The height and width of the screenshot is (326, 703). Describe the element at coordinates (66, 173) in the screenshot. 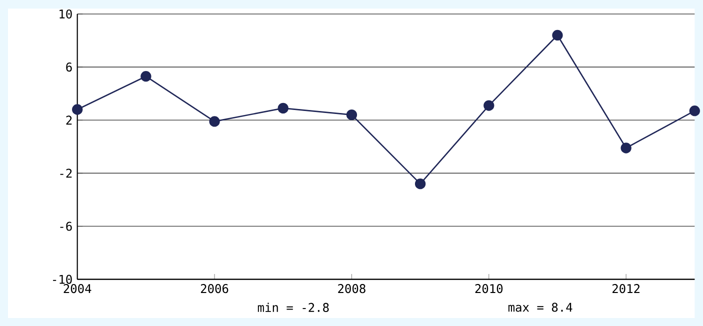

I see `y-tick-label: -2` at that location.